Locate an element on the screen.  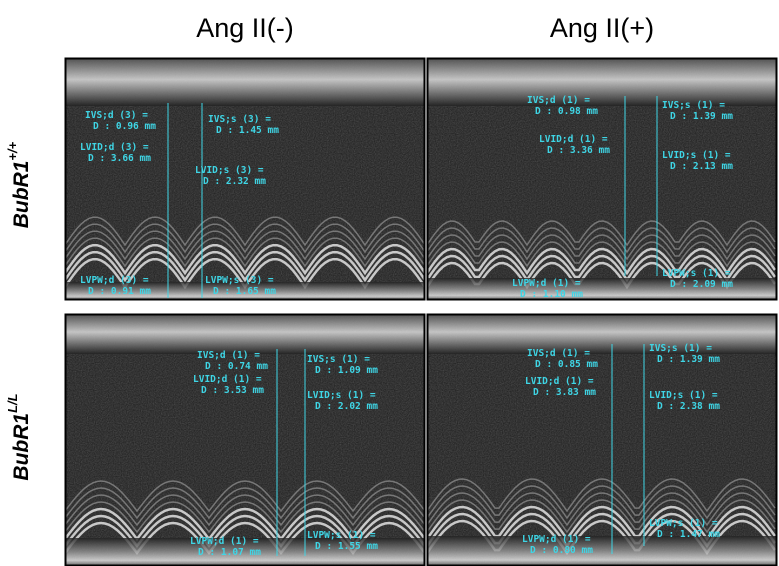
measure-value: D : 2.32 mm is located at coordinates (234, 181).